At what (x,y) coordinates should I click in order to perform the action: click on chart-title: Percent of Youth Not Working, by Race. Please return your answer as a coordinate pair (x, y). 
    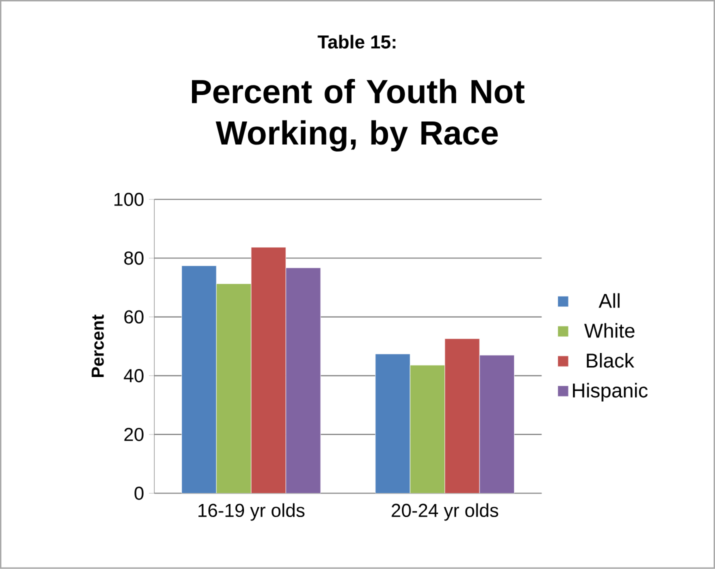
    Looking at the image, I should click on (358, 115).